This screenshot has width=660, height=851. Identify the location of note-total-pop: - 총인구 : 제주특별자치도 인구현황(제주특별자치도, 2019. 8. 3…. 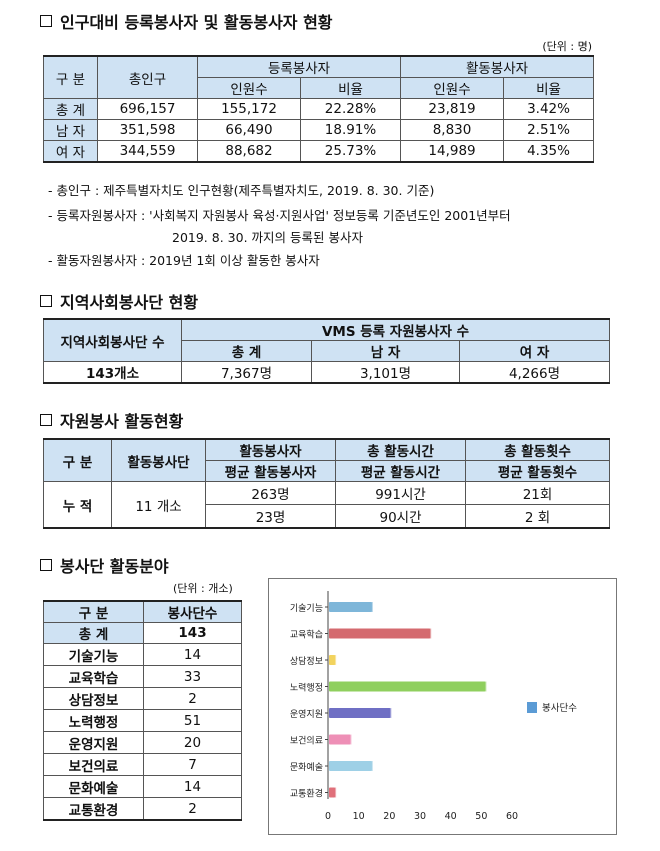
(241, 190).